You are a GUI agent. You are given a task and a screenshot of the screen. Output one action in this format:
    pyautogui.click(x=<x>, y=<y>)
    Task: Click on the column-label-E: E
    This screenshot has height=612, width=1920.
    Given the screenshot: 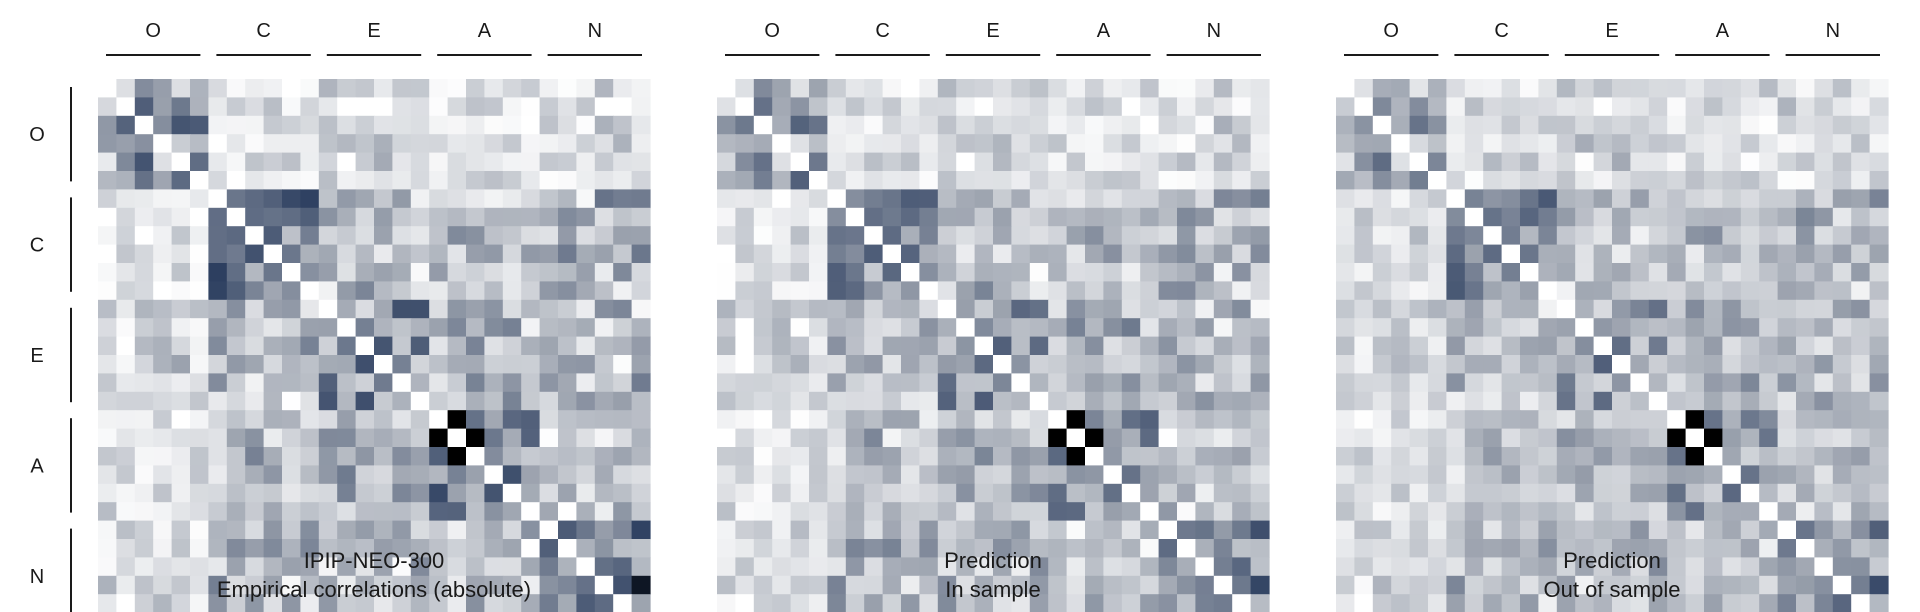 What is the action you would take?
    pyautogui.click(x=992, y=31)
    